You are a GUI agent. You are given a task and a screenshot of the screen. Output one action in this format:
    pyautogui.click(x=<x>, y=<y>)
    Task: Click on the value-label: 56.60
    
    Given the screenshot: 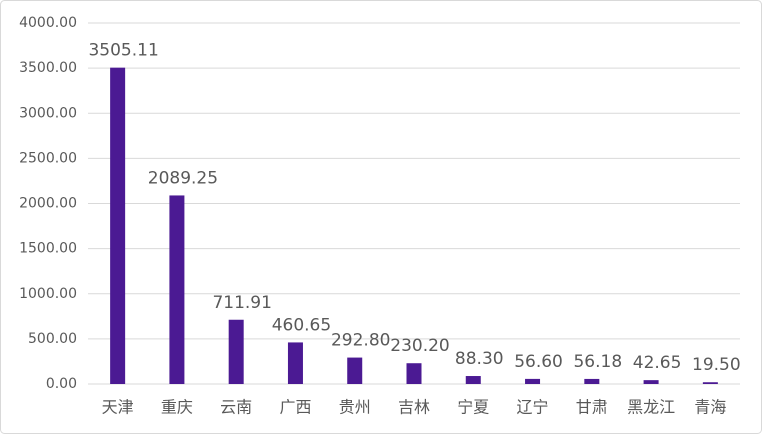 What is the action you would take?
    pyautogui.click(x=538, y=362)
    